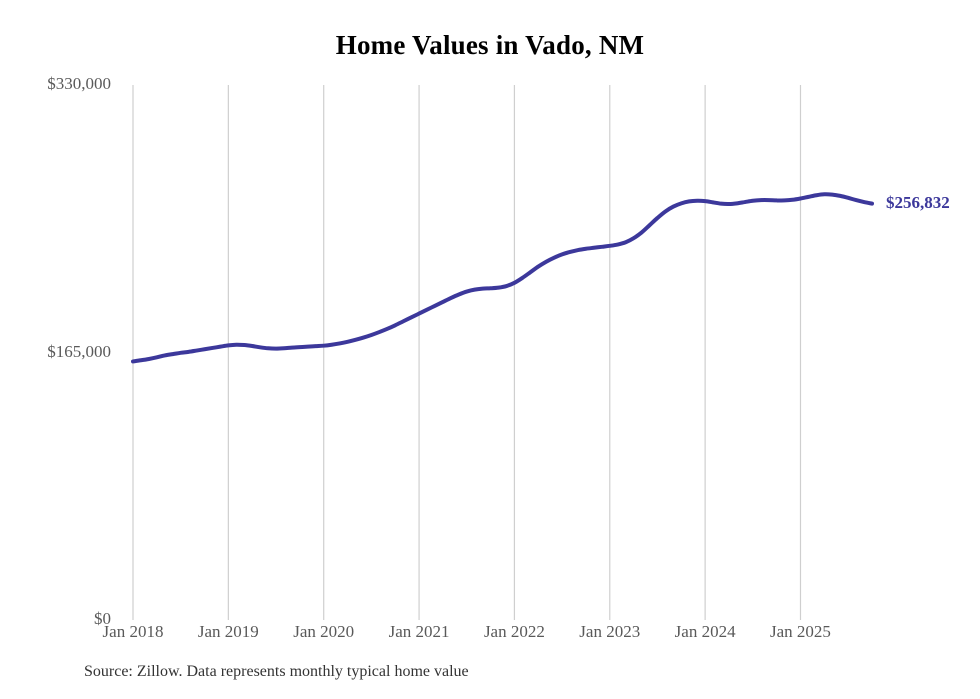 The height and width of the screenshot is (699, 980). Describe the element at coordinates (800, 631) in the screenshot. I see `x-axis-tick-jan-2025: Jan 2025` at that location.